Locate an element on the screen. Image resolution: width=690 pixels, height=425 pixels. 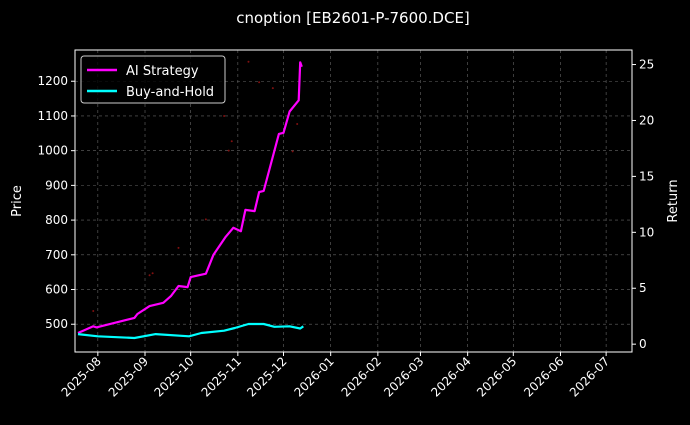
y-axis-label: Price is located at coordinates (17, 201).